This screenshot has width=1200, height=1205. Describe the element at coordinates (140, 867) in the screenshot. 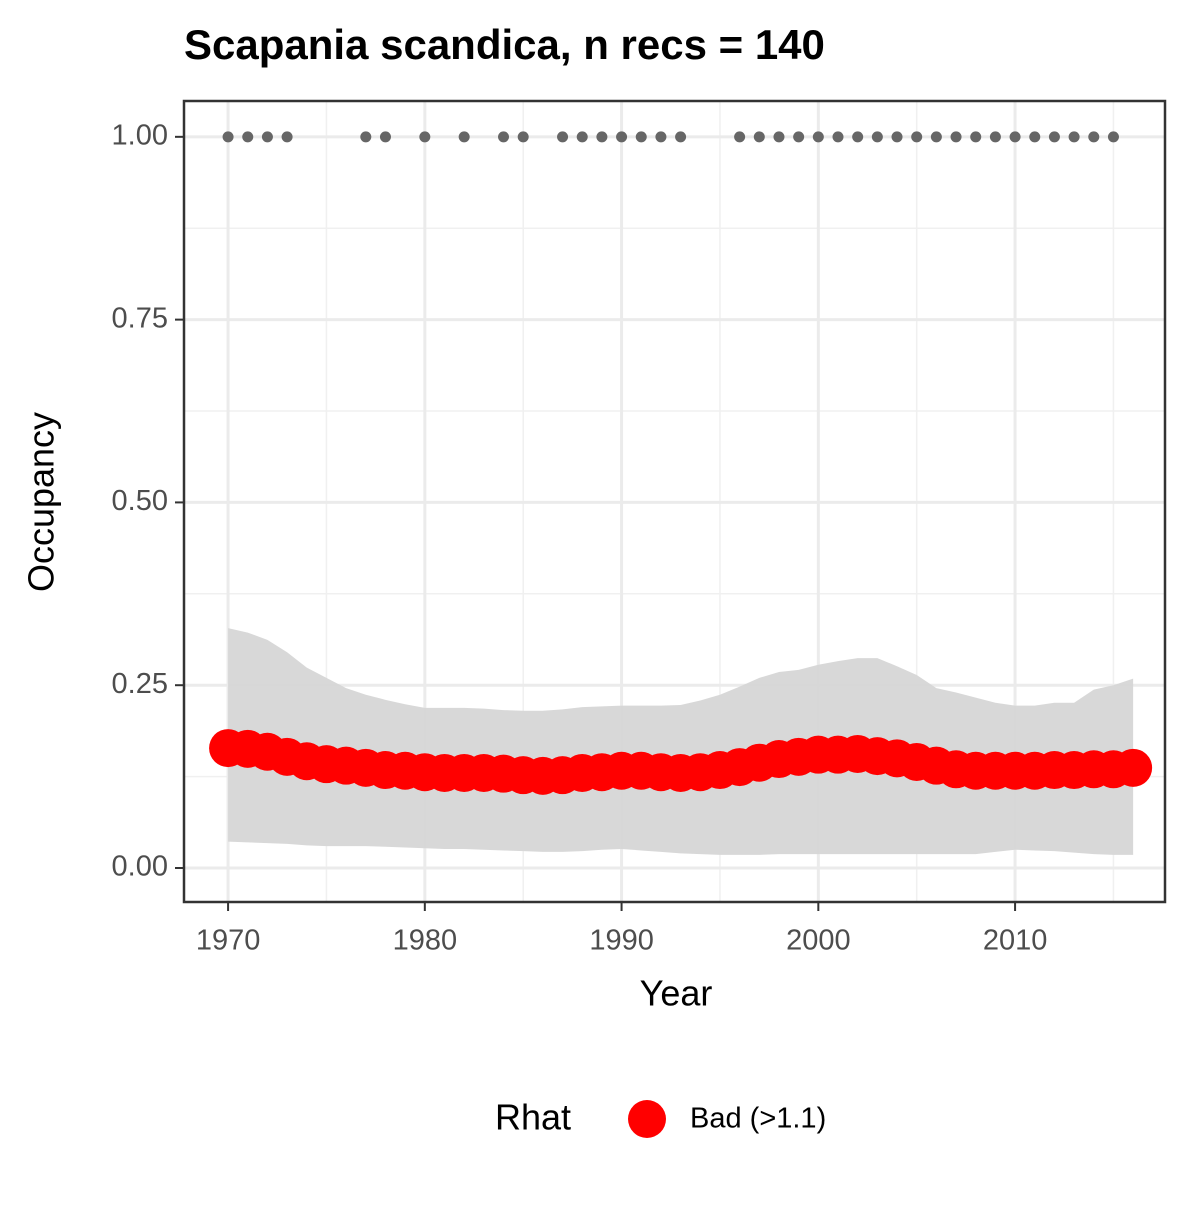

I see `y-tick-label: 0.00` at that location.